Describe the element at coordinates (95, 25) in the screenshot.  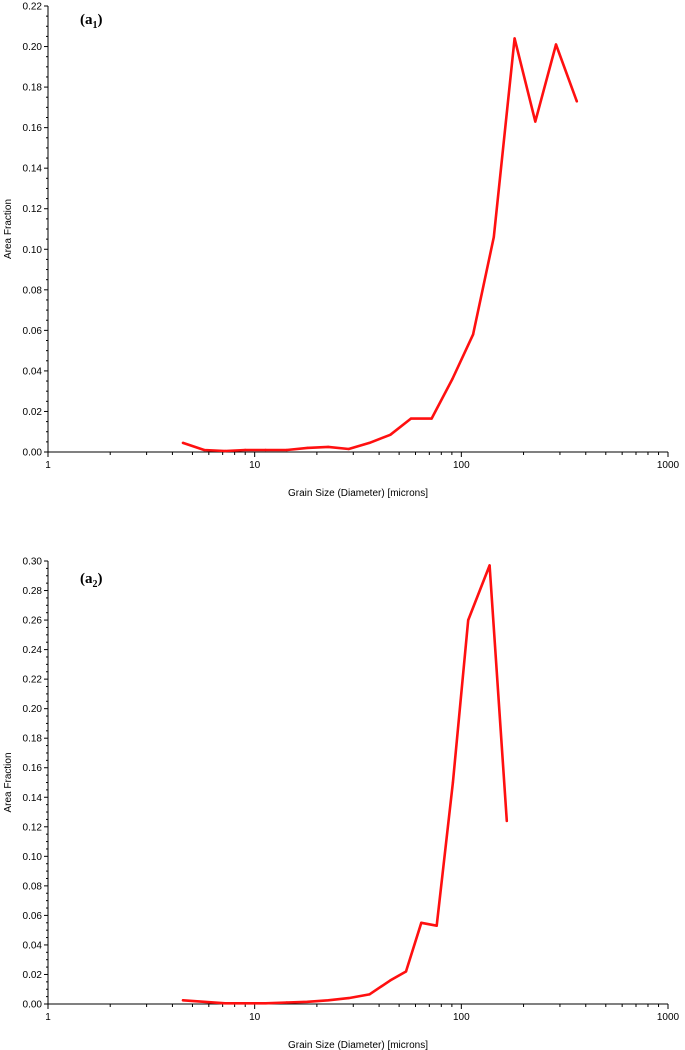
I see `panel-label-subscript: 1` at that location.